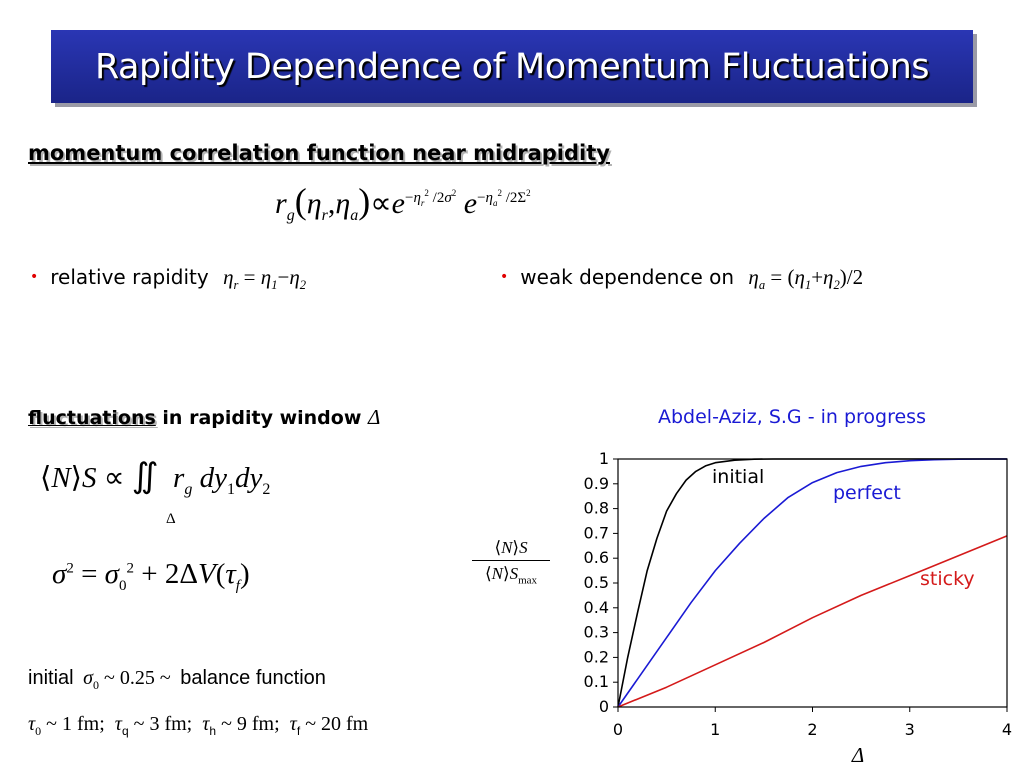 The width and height of the screenshot is (1024, 768). Describe the element at coordinates (812, 729) in the screenshot. I see `x-tick-label: 2` at that location.